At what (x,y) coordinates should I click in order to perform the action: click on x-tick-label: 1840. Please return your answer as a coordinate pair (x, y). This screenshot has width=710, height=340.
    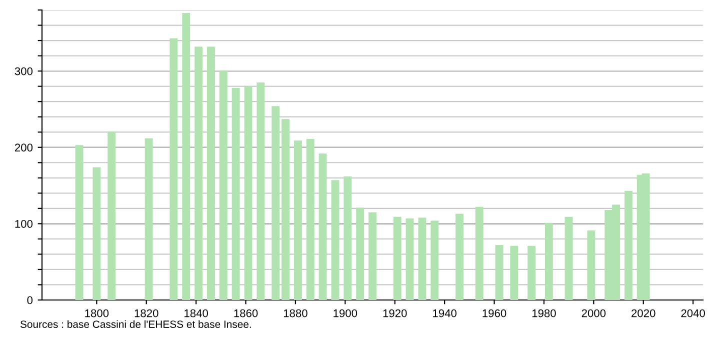
    Looking at the image, I should click on (196, 313).